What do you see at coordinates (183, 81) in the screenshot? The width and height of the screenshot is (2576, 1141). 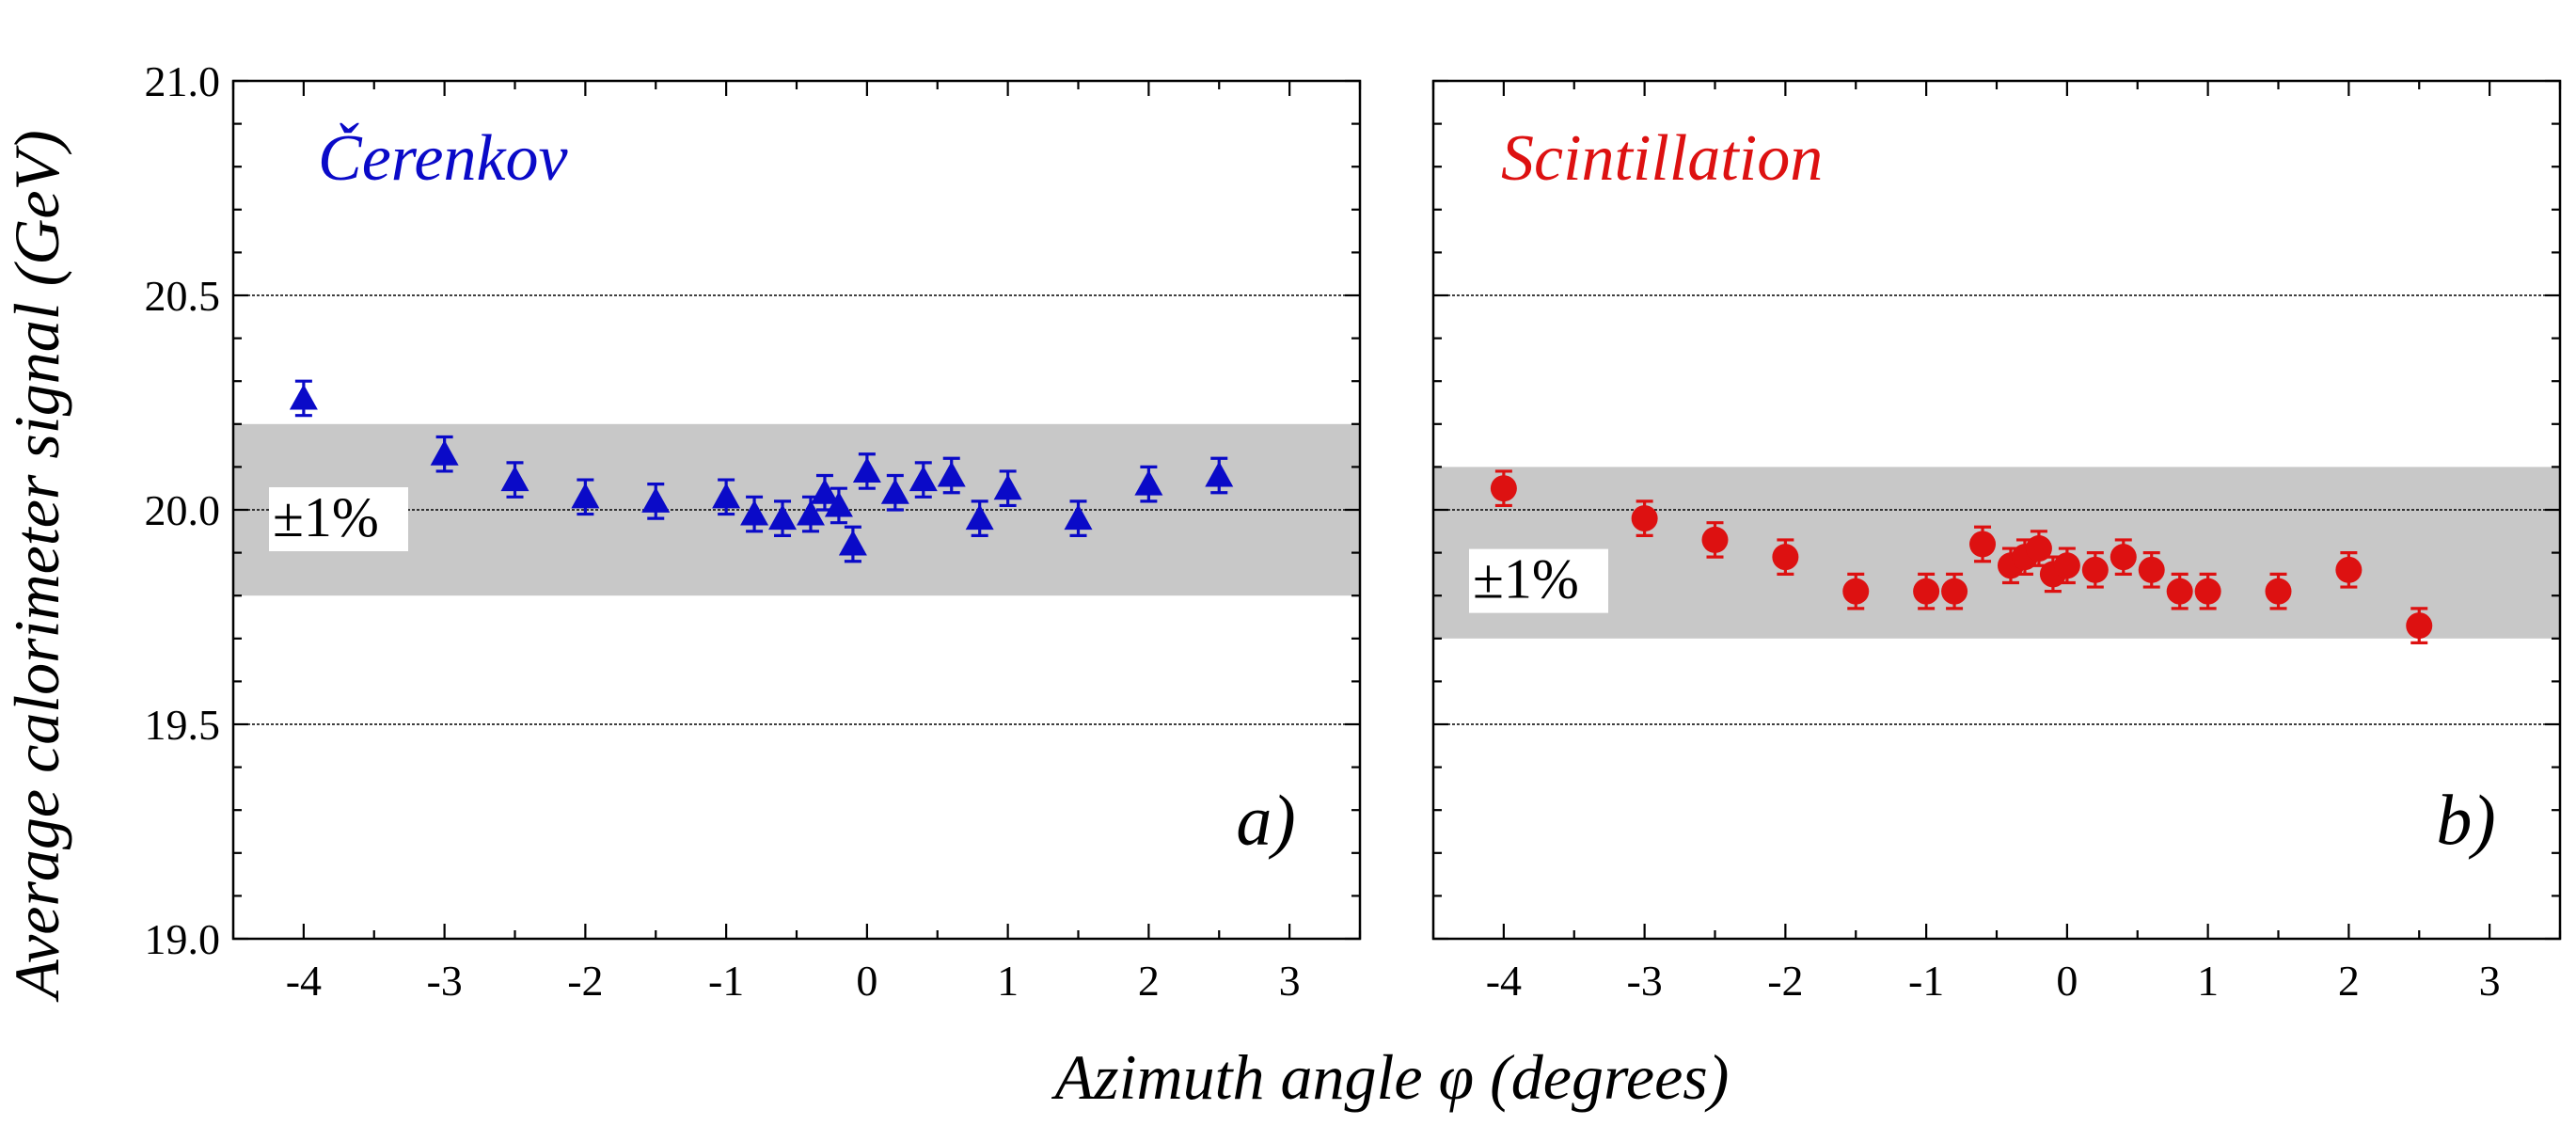 I see `y-tick-label: 21.0` at bounding box center [183, 81].